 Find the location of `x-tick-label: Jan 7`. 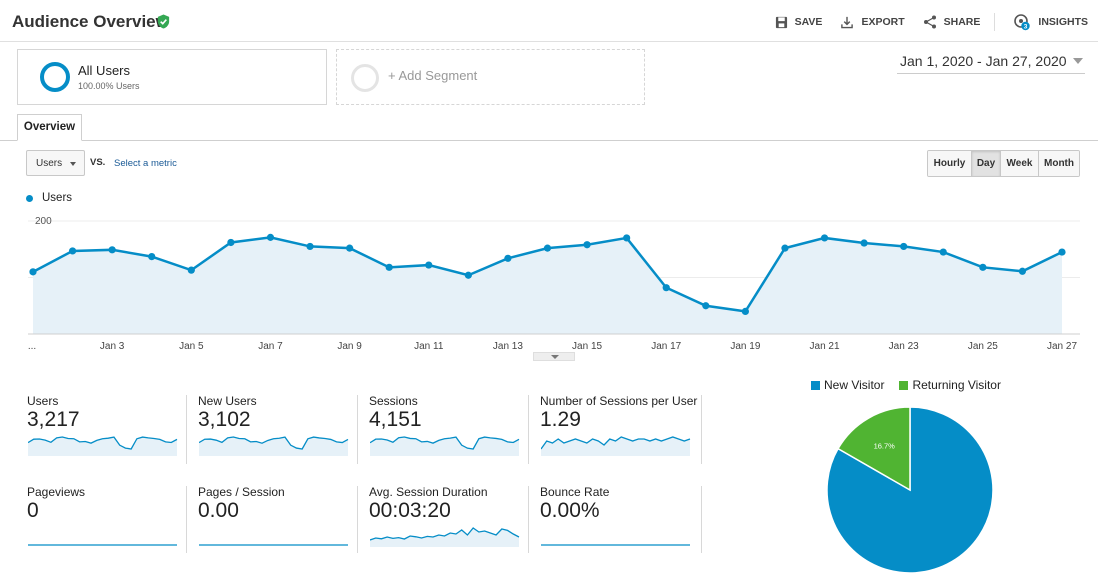

x-tick-label: Jan 7 is located at coordinates (270, 346).